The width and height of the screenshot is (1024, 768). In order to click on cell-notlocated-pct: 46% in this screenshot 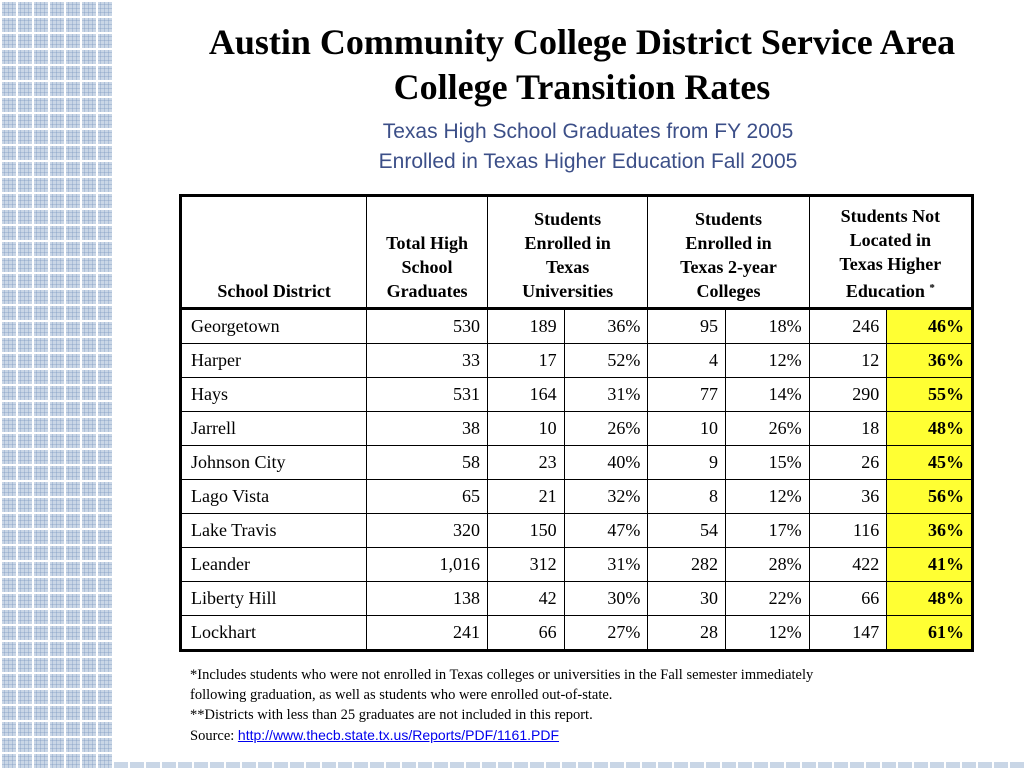, I will do `click(929, 325)`.